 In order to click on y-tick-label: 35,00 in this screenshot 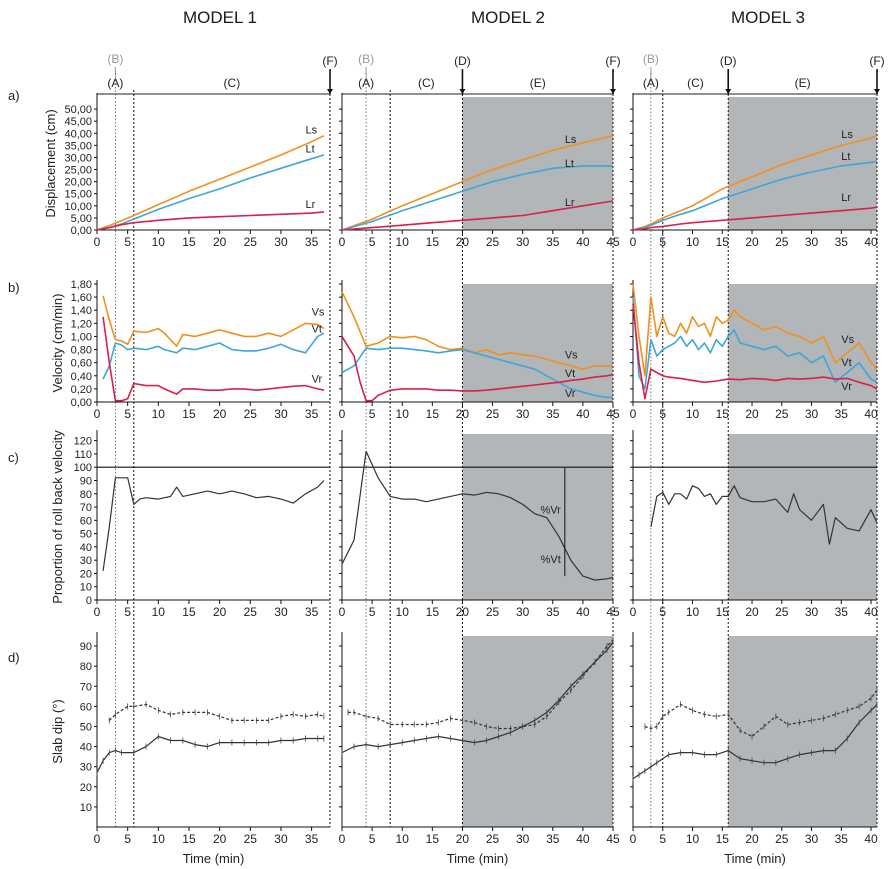, I will do `click(78, 146)`.